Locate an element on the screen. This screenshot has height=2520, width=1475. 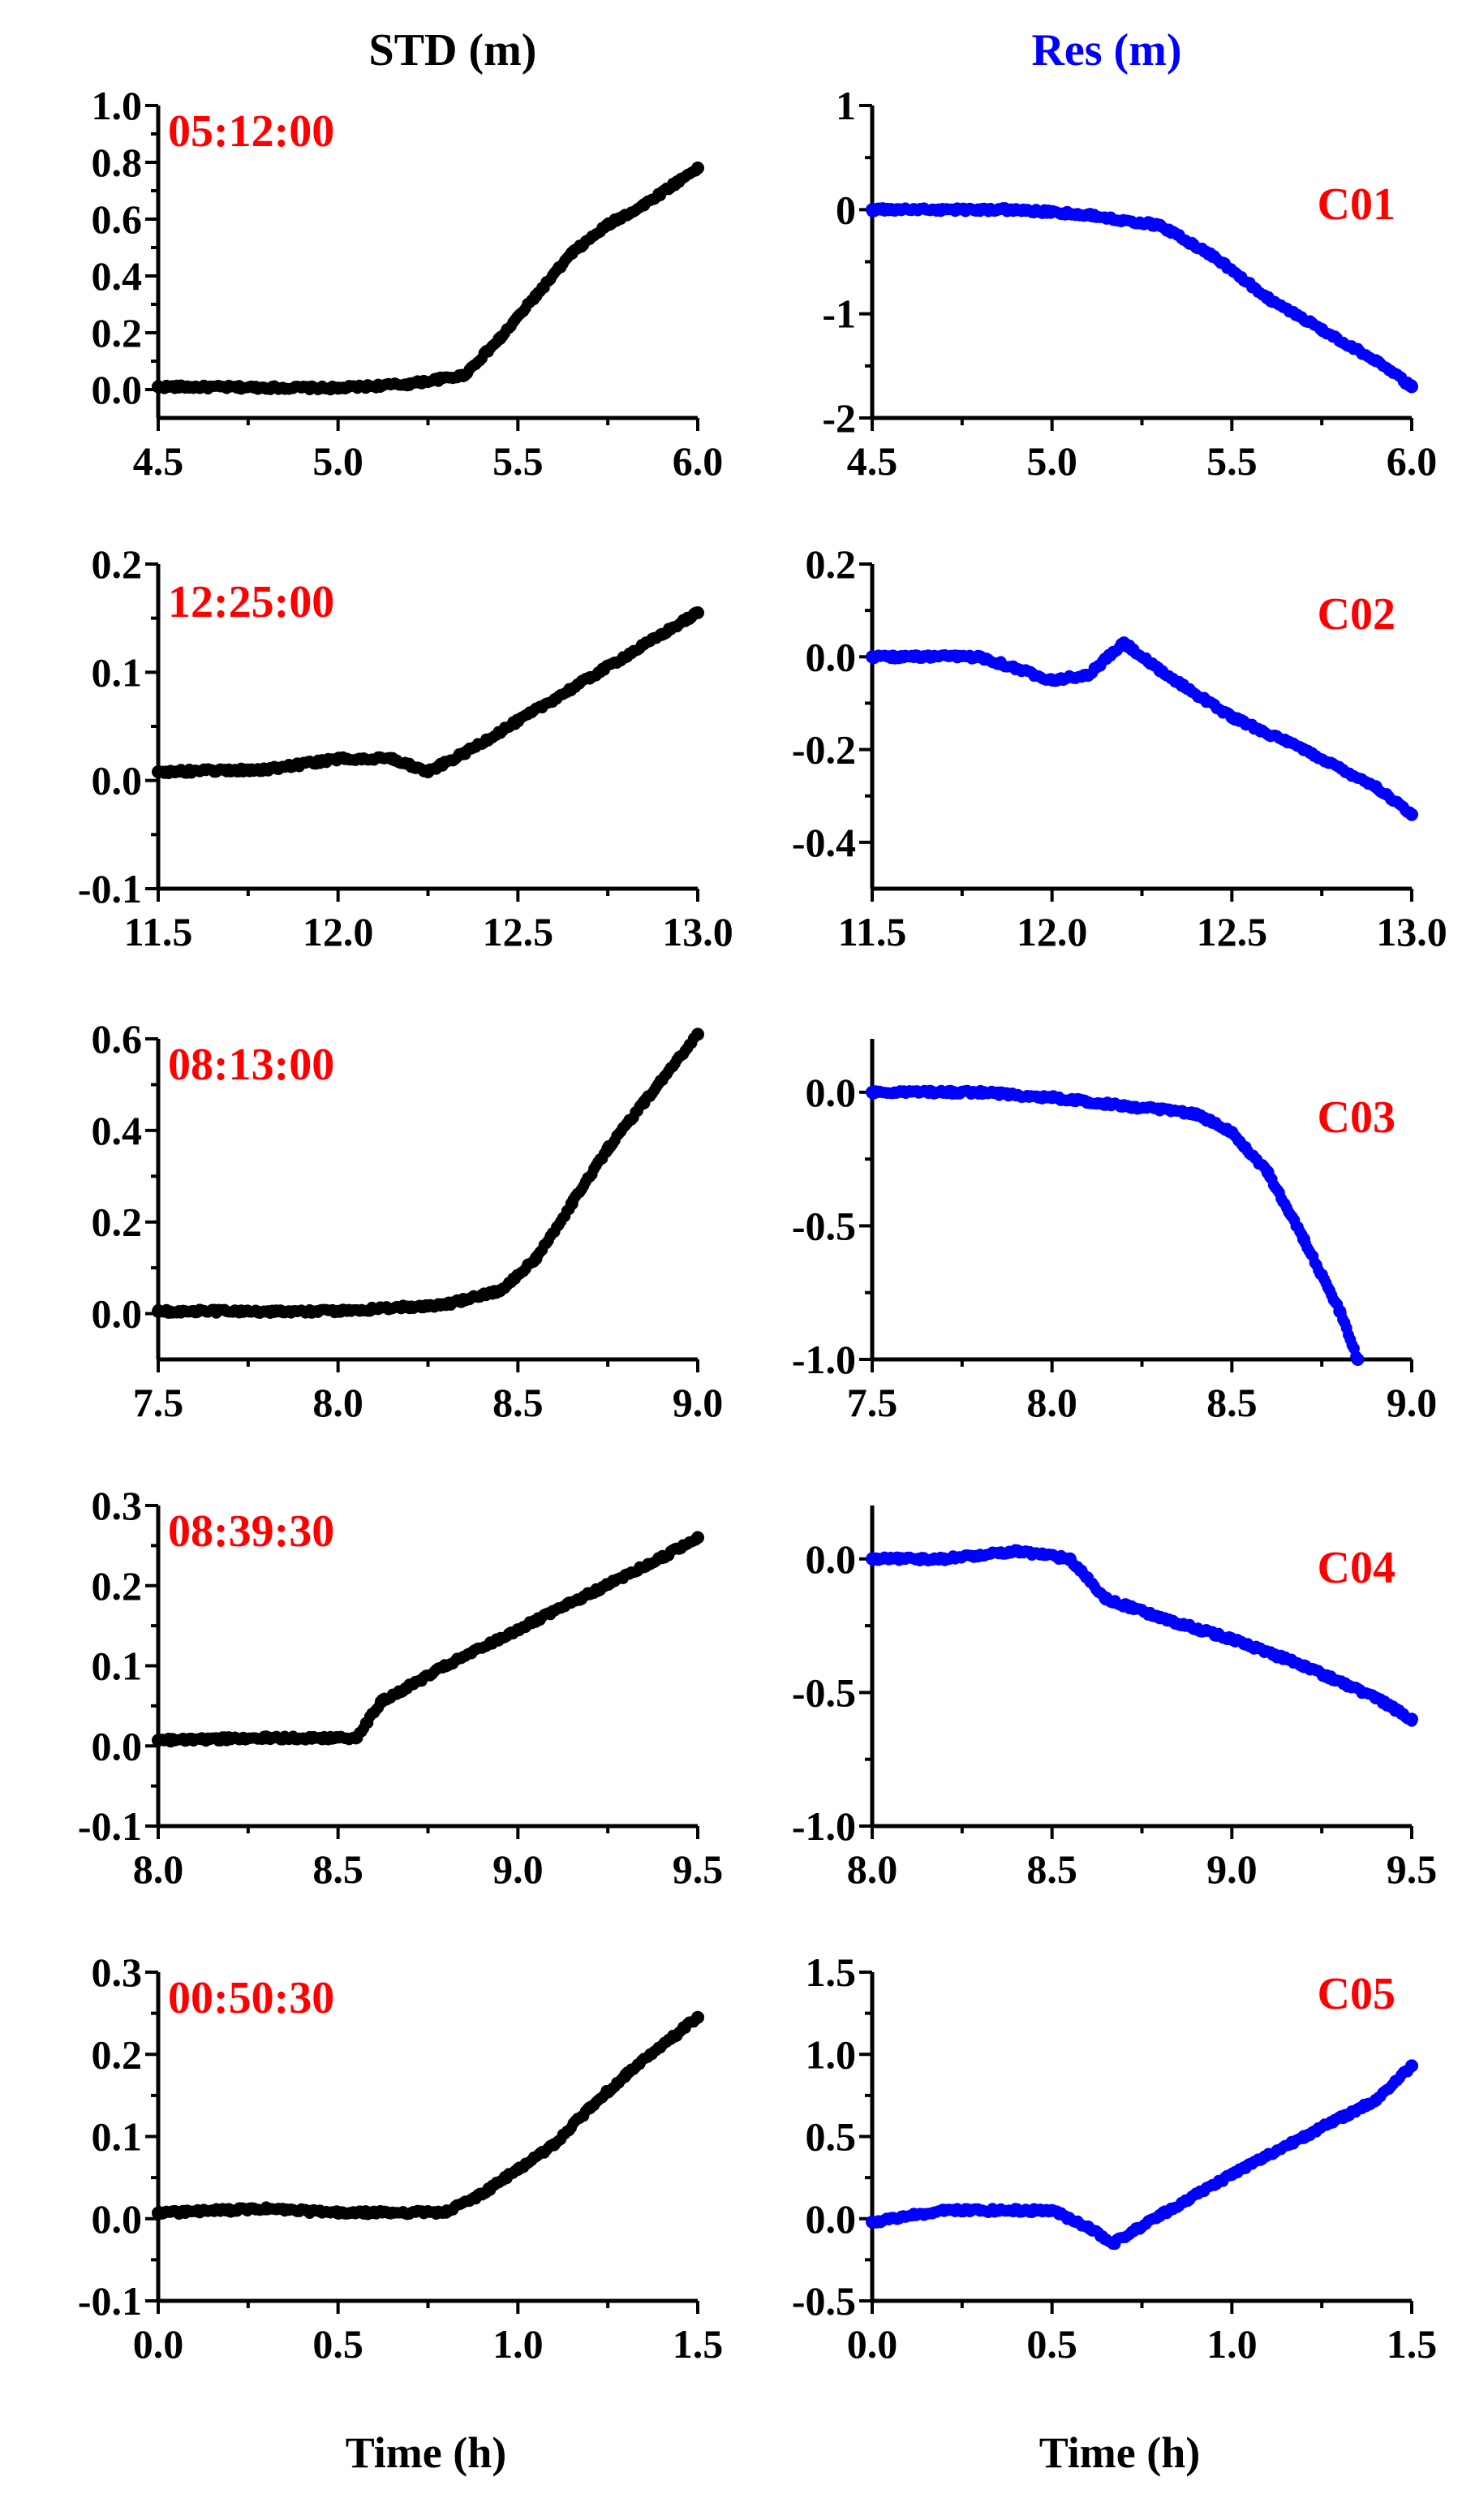
panel-res-row1: 4.5 5.0 5.5 6.0 -2 -1 0 1 C01 is located at coordinates (1129, 283).